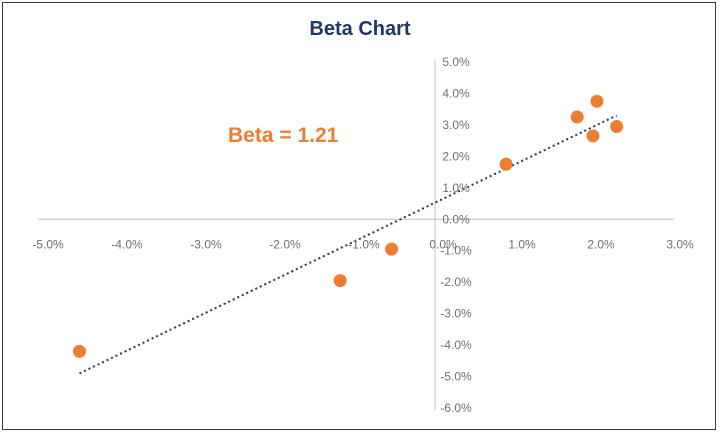 The height and width of the screenshot is (434, 720). Describe the element at coordinates (48, 244) in the screenshot. I see `x-tick-label: -5.0%` at that location.